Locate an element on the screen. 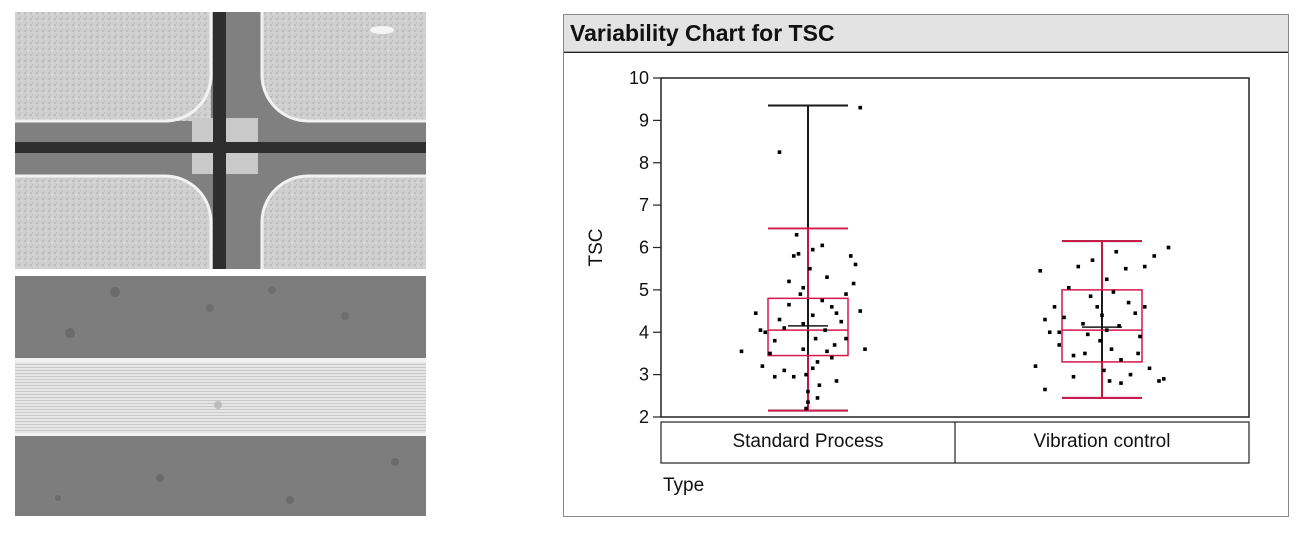 This screenshot has width=1299, height=550. y-tick-label: 3 is located at coordinates (644, 375).